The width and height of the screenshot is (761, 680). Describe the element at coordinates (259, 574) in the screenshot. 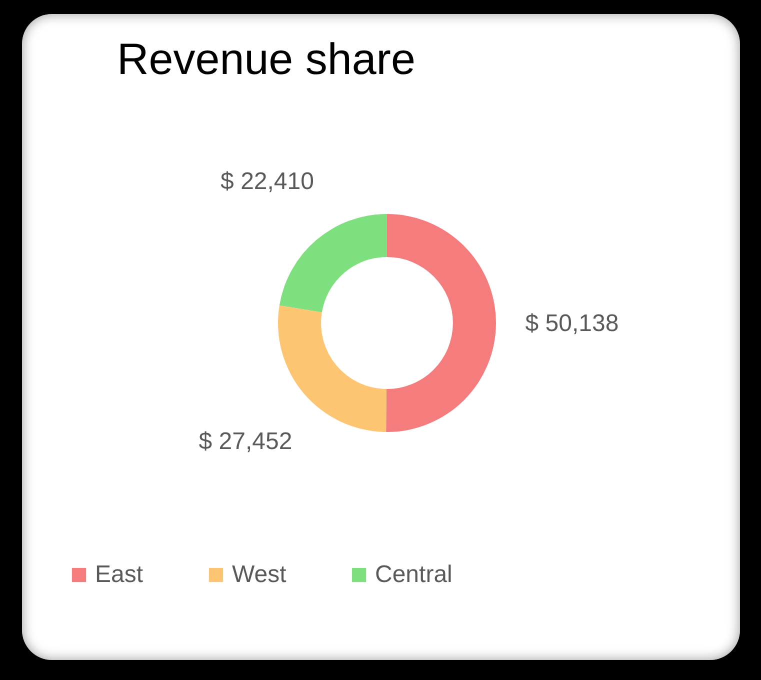

I see `legend-label: West` at that location.